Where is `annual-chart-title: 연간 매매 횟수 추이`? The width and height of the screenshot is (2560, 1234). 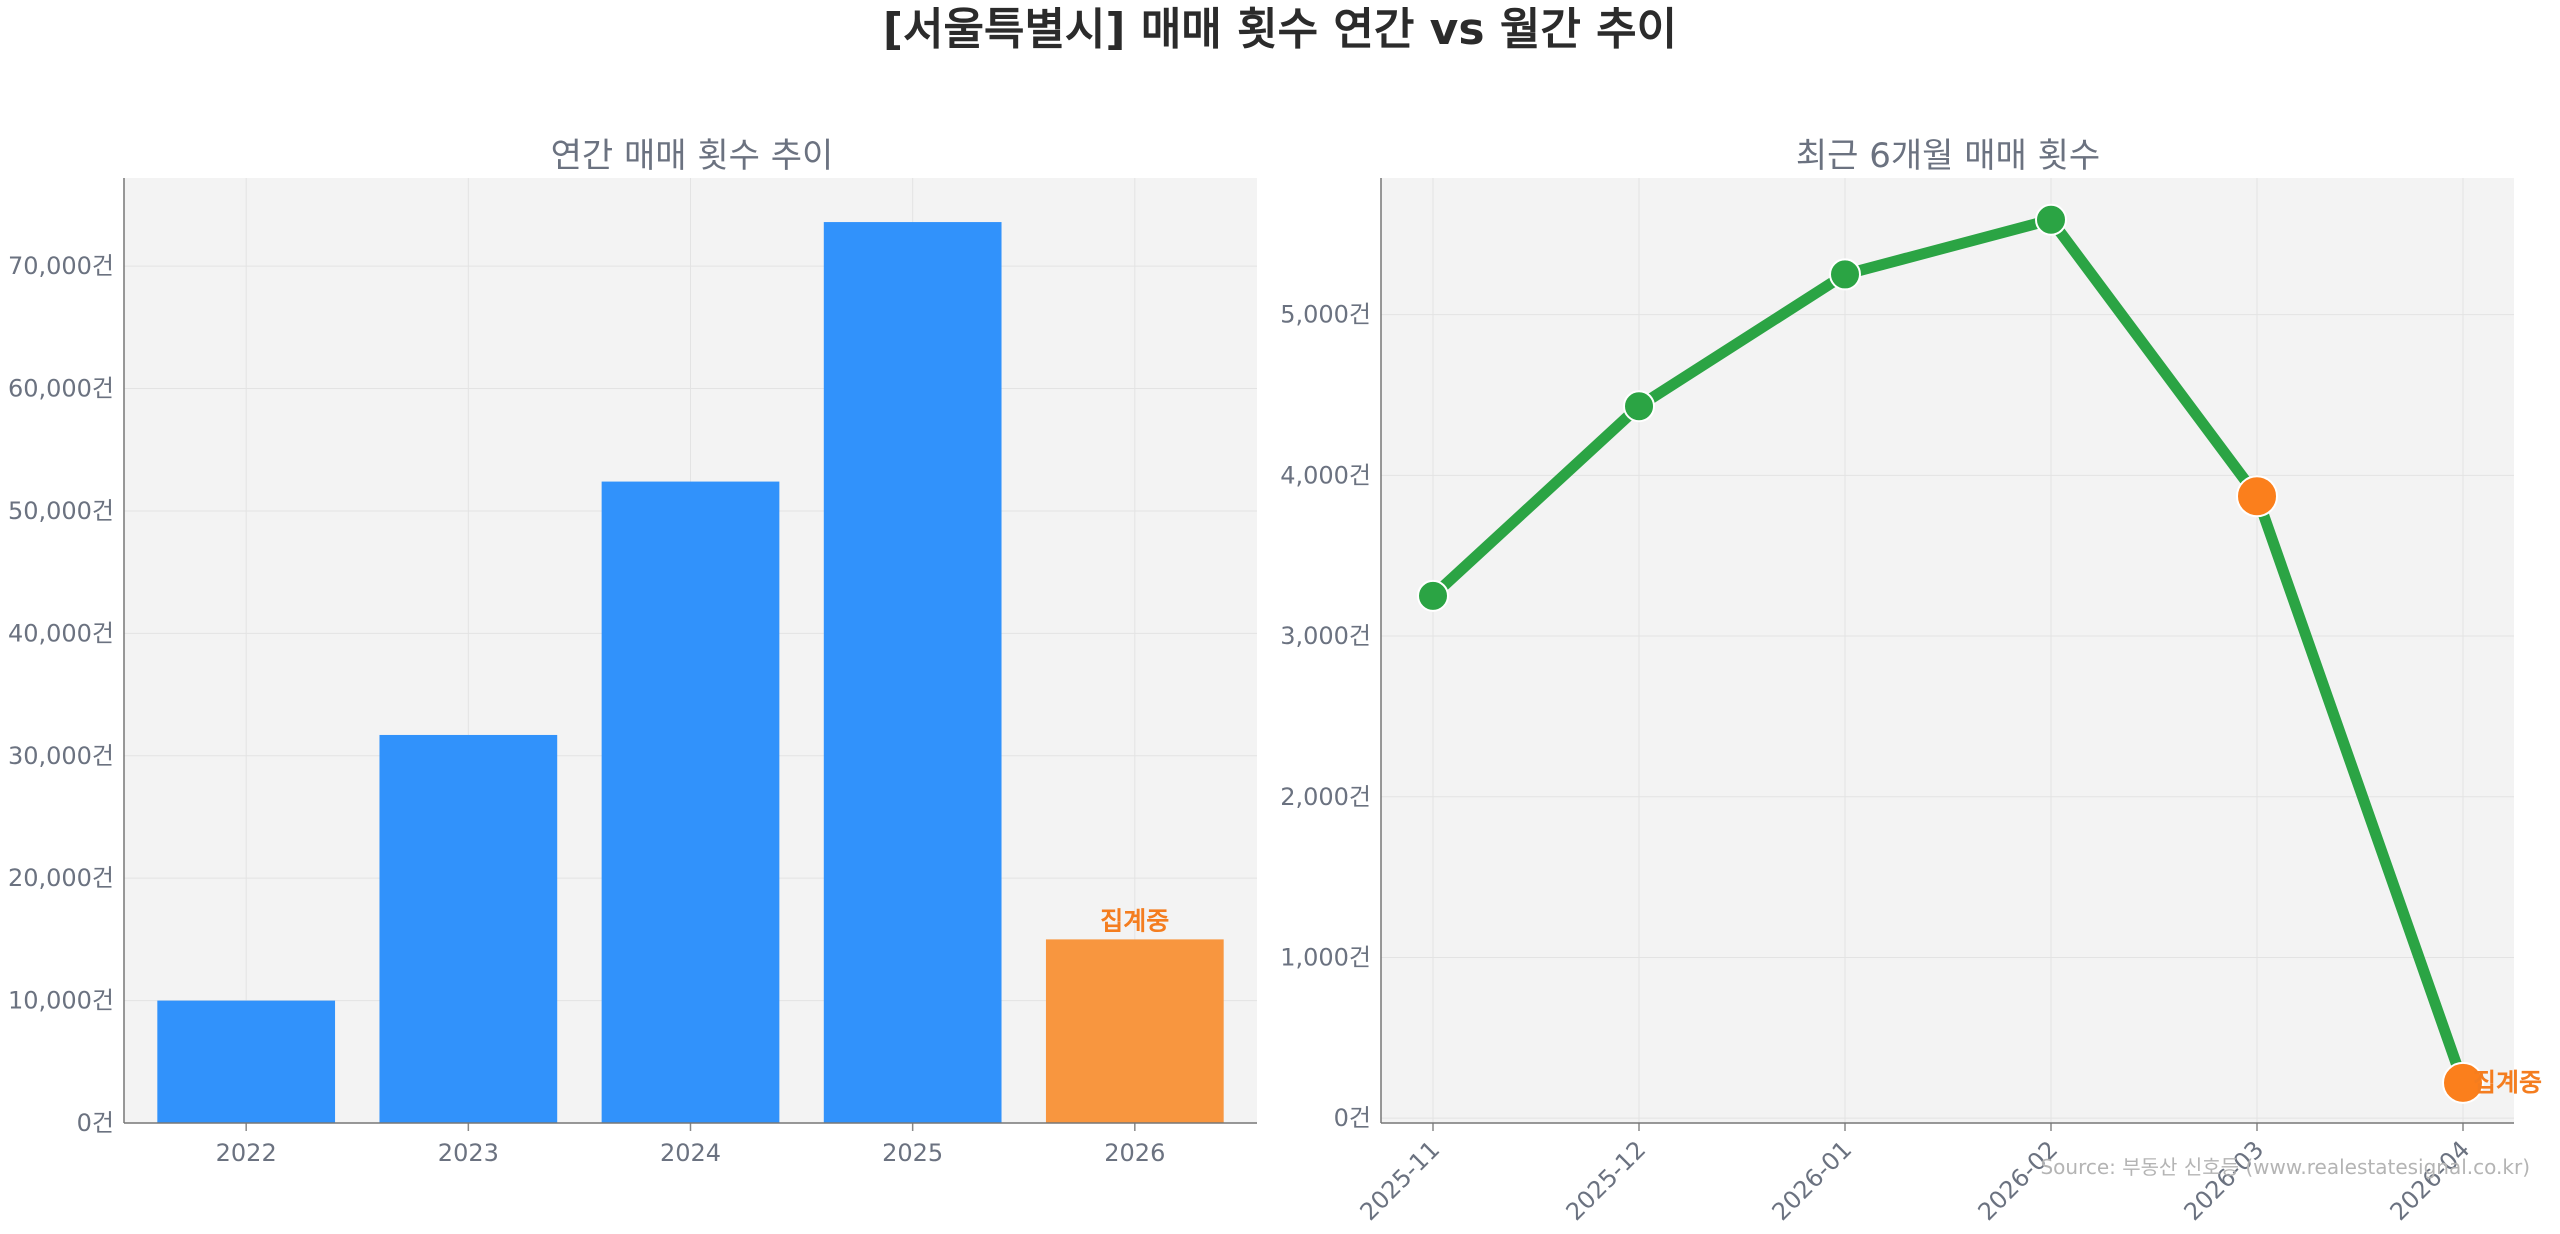
annual-chart-title: 연간 매매 횟수 추이 is located at coordinates (692, 156).